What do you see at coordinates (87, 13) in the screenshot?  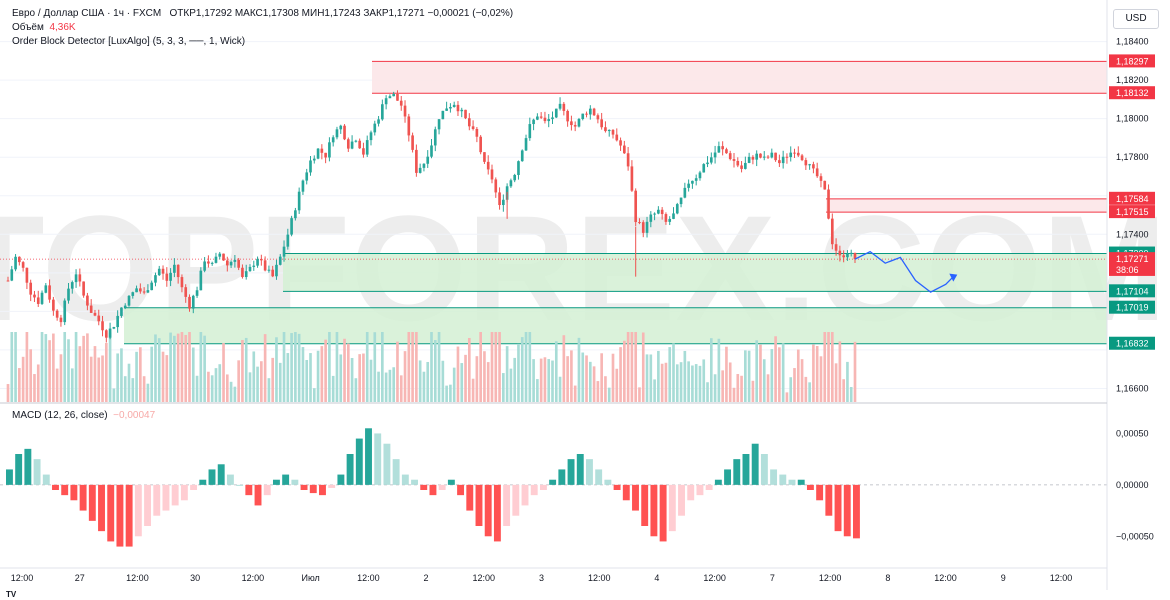 I see `symbol-label: Евро / Доллар США · 1ч · FXCM` at bounding box center [87, 13].